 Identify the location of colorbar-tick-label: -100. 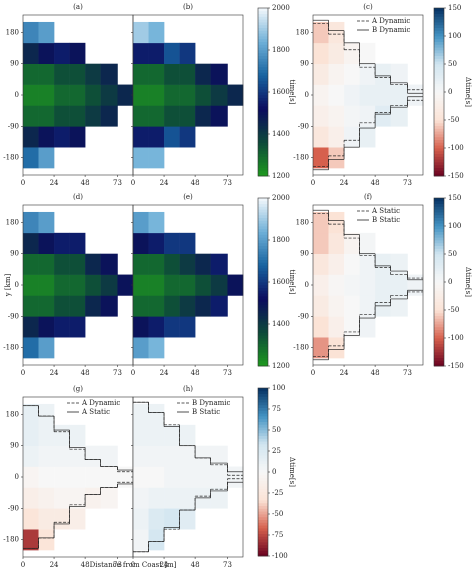
(280, 556).